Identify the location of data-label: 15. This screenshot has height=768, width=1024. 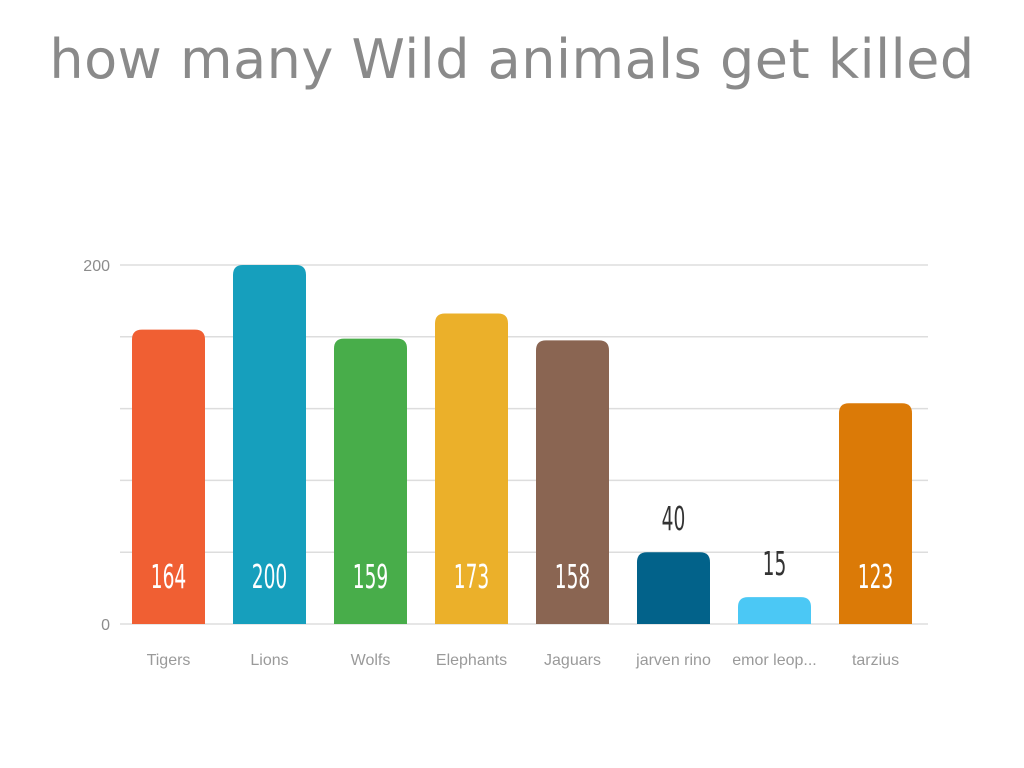
(775, 565).